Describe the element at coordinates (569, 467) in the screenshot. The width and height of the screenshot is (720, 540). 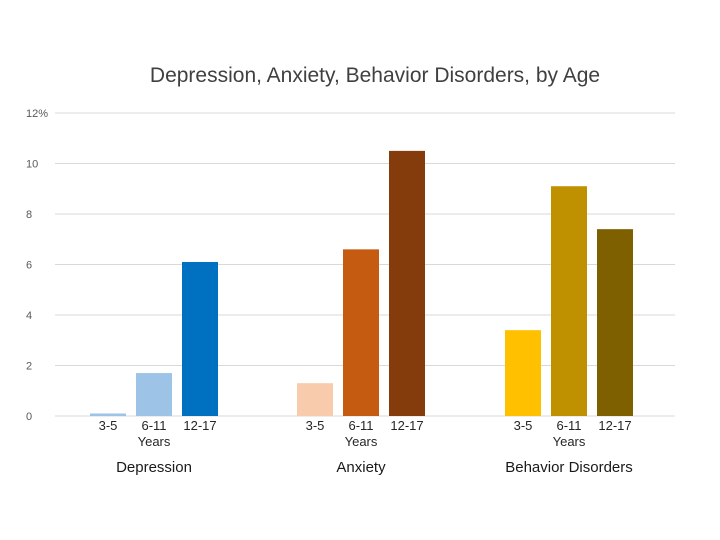
I see `group-label-behavior-disorders: Behavior Disorders` at that location.